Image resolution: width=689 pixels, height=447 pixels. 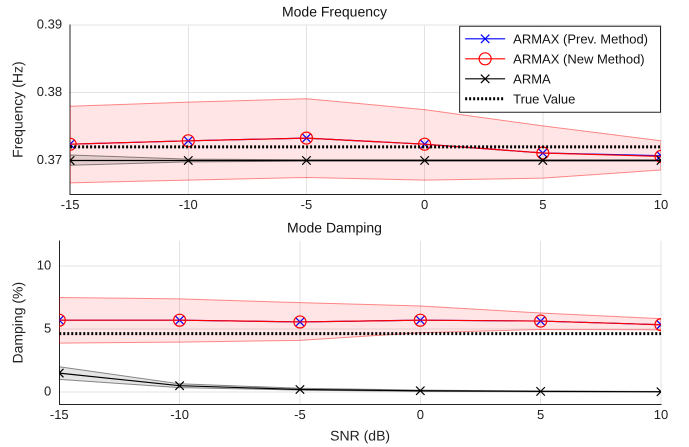 I want to click on chart-title: Mode Damping, so click(x=334, y=227).